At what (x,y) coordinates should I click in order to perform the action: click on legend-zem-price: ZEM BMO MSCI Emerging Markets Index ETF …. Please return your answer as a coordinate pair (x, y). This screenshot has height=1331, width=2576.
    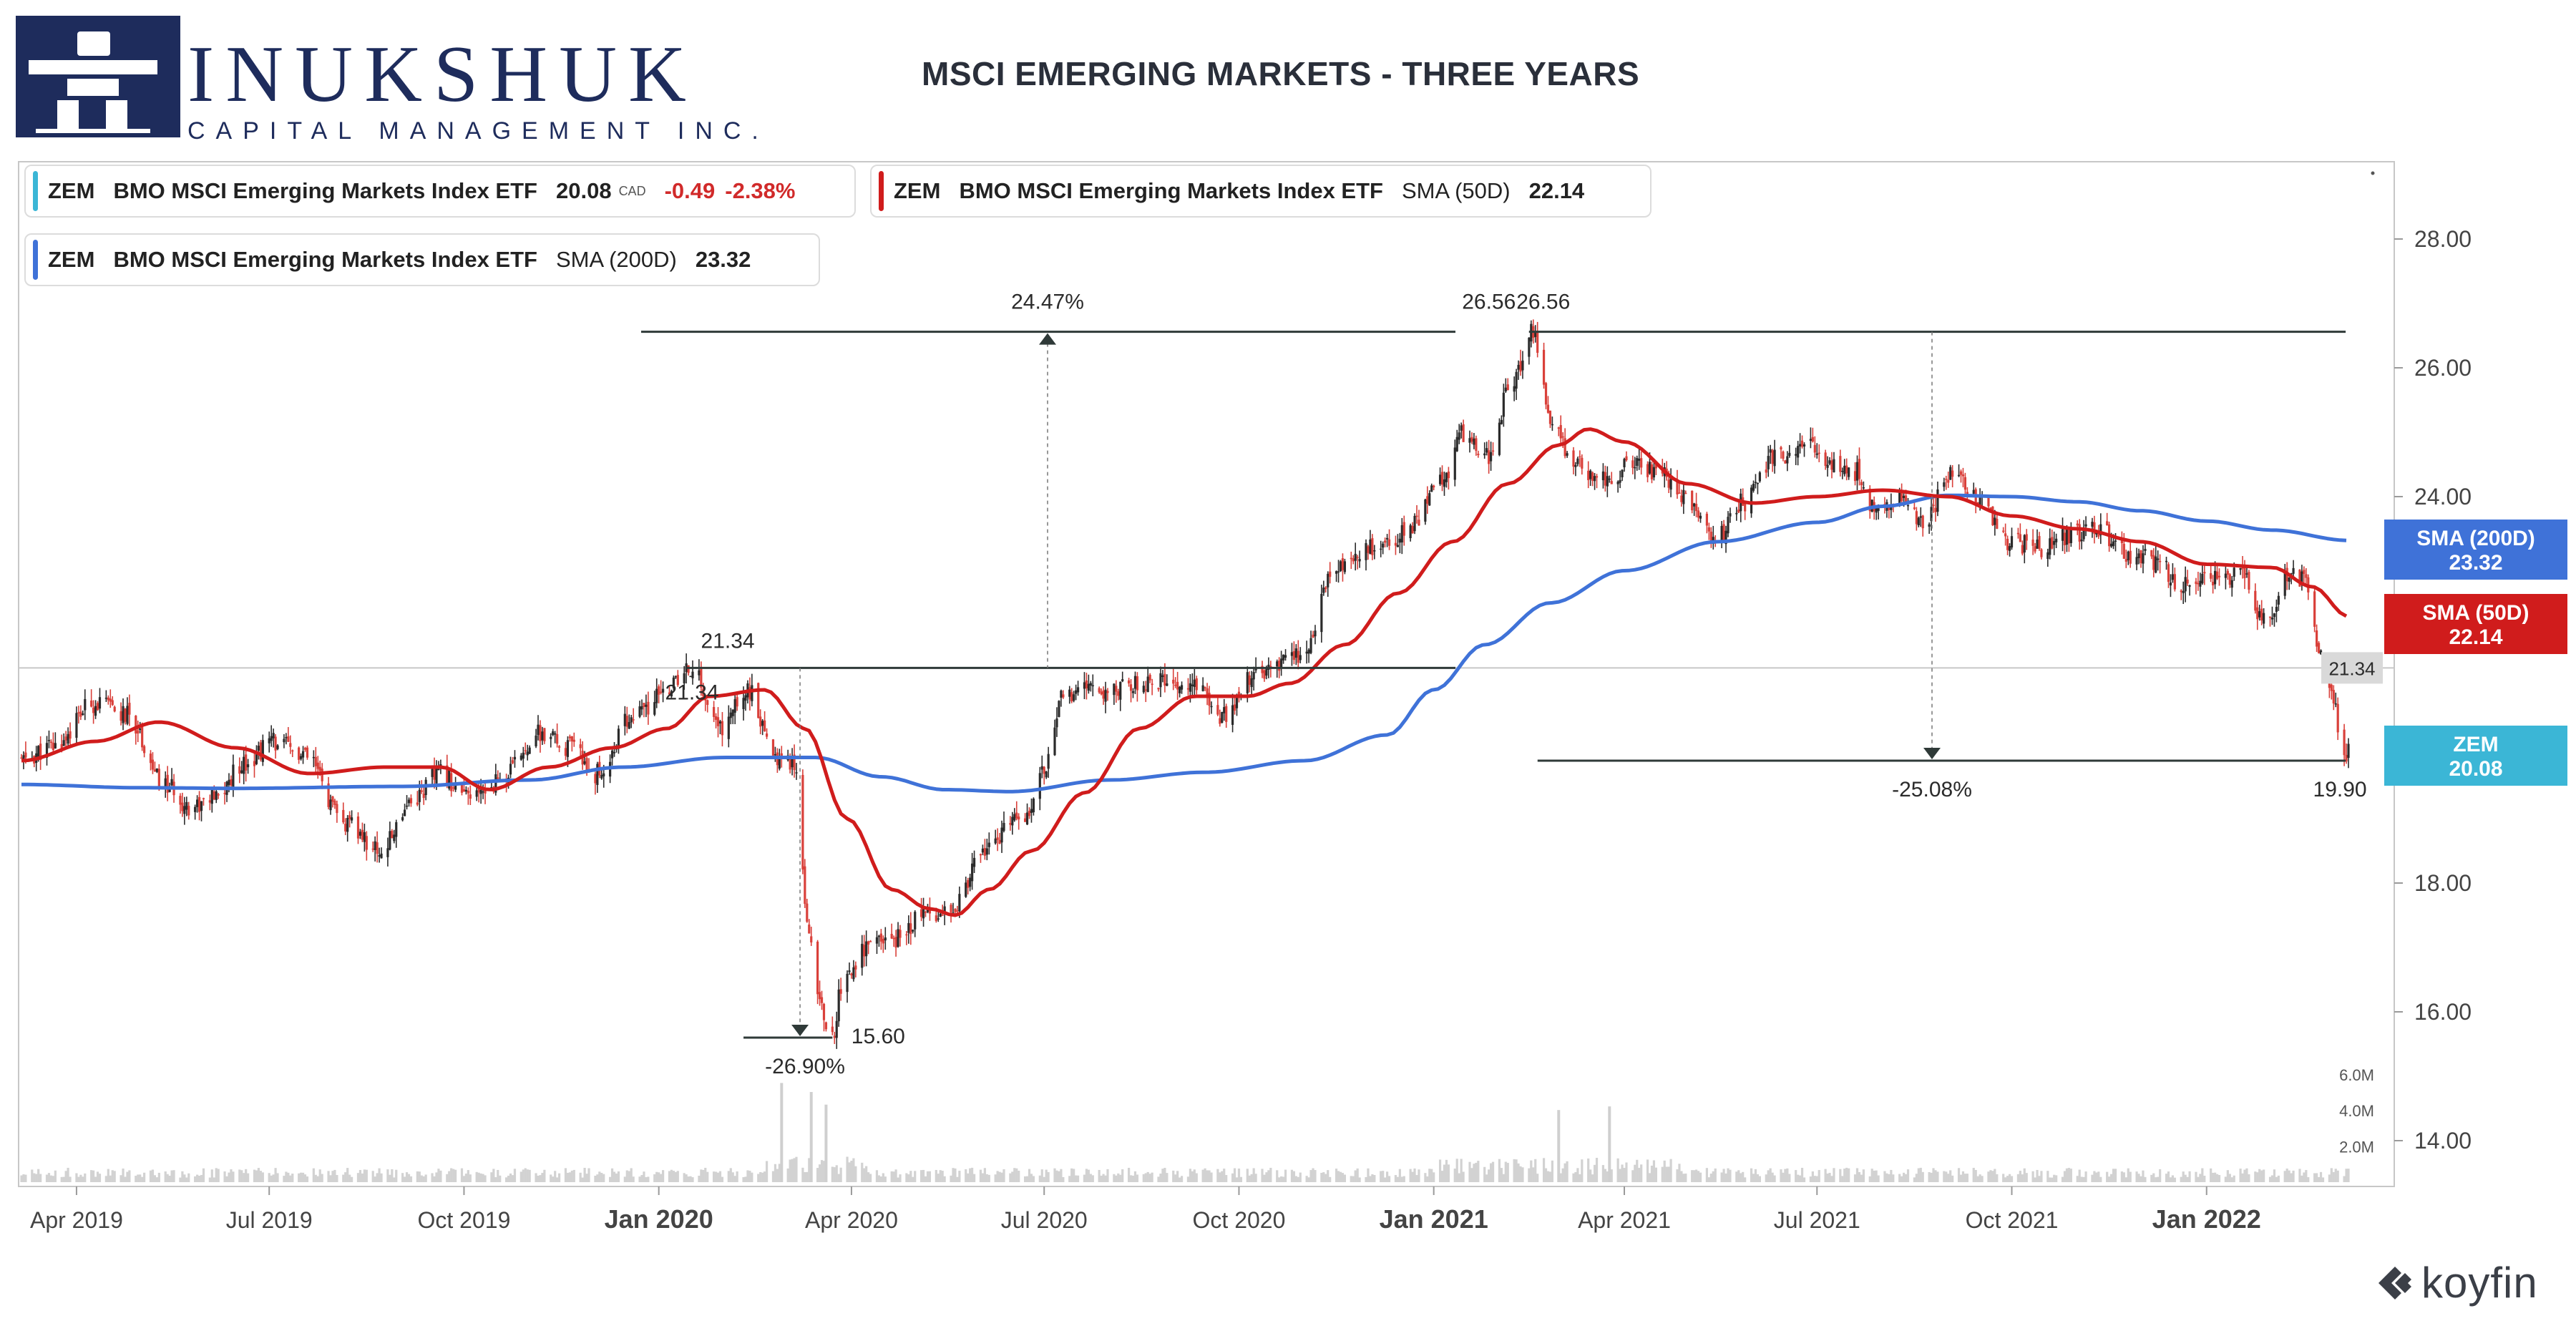
    Looking at the image, I should click on (440, 191).